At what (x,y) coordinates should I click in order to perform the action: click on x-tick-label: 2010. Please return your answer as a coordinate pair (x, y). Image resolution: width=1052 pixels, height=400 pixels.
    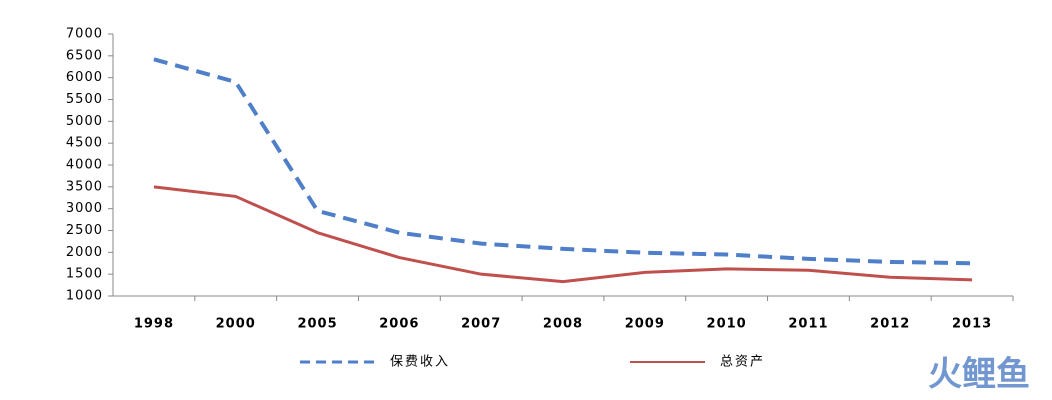
    Looking at the image, I should click on (727, 324).